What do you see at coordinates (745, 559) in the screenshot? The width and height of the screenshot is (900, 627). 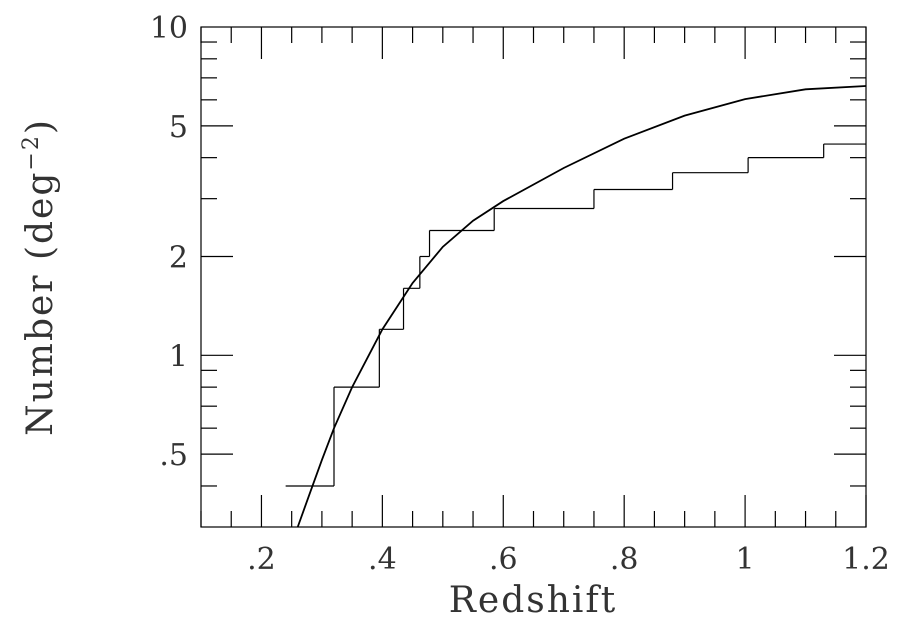 I see `x-tick-label: 1` at bounding box center [745, 559].